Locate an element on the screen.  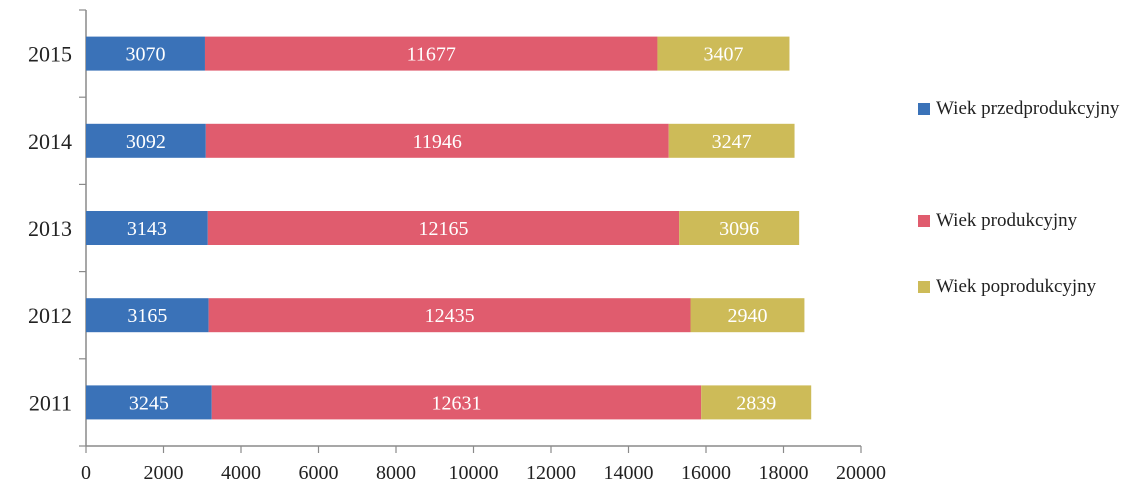
bar-data-label: 3245 is located at coordinates (149, 403).